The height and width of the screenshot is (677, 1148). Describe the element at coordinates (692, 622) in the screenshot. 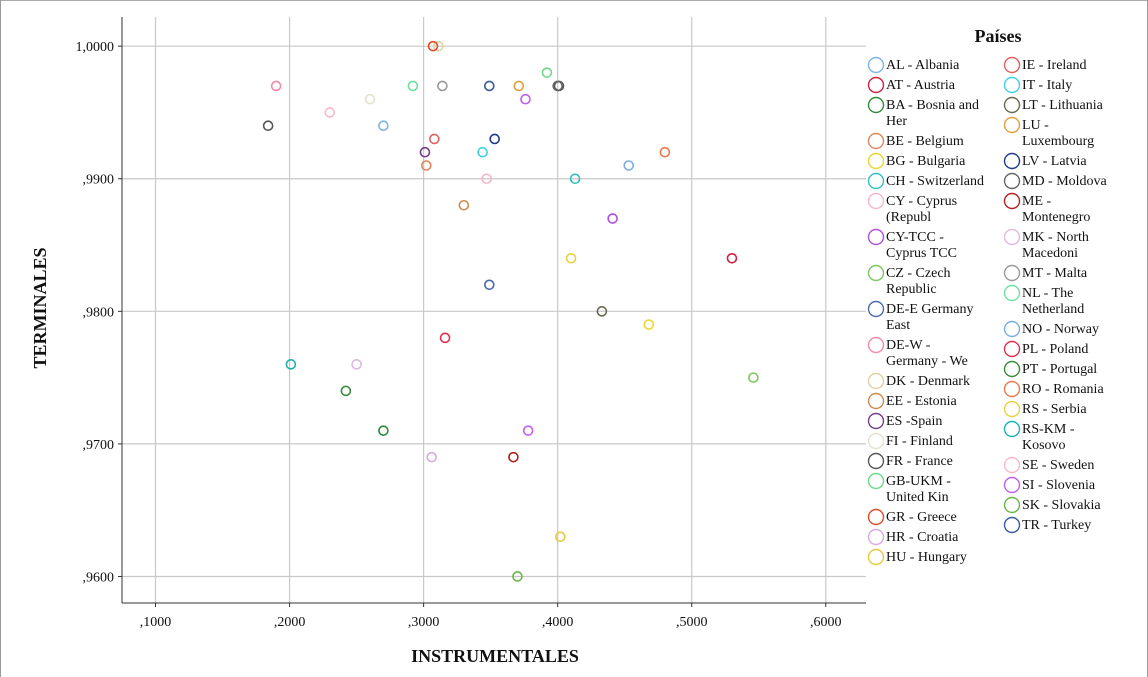

I see `x-tick-label: ,5000` at that location.